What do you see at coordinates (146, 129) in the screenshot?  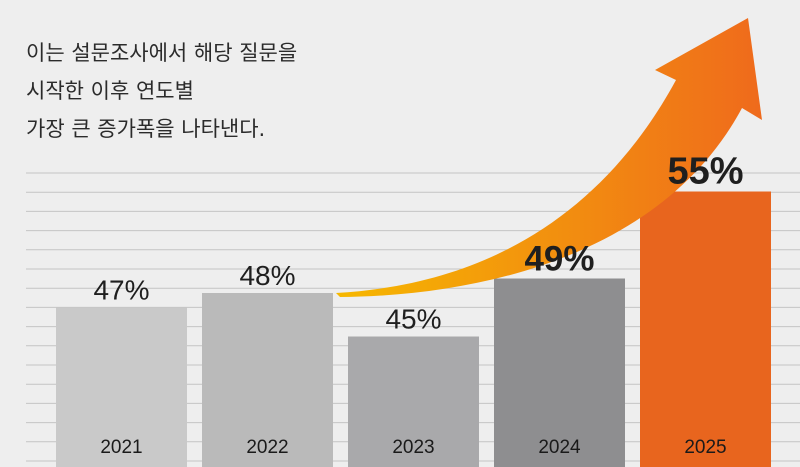 I see `annotation-line-3: 가장 큰 증가폭을 나타낸다.` at bounding box center [146, 129].